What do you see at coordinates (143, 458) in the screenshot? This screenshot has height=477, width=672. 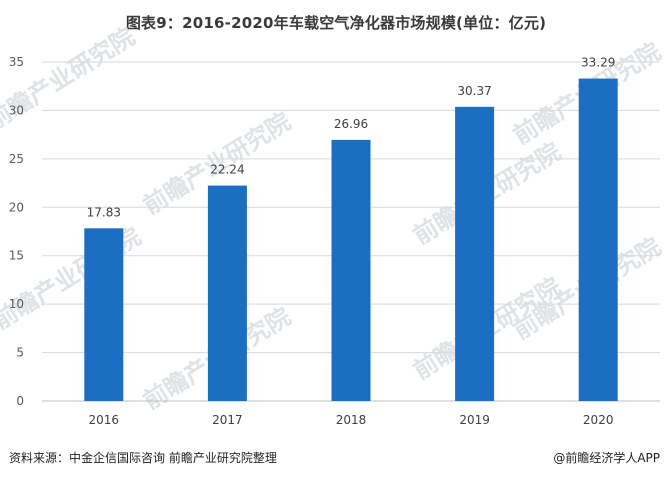 I see `source-note: 资料来源：中金企信国际咨询 前瞻产业研究院整理` at bounding box center [143, 458].